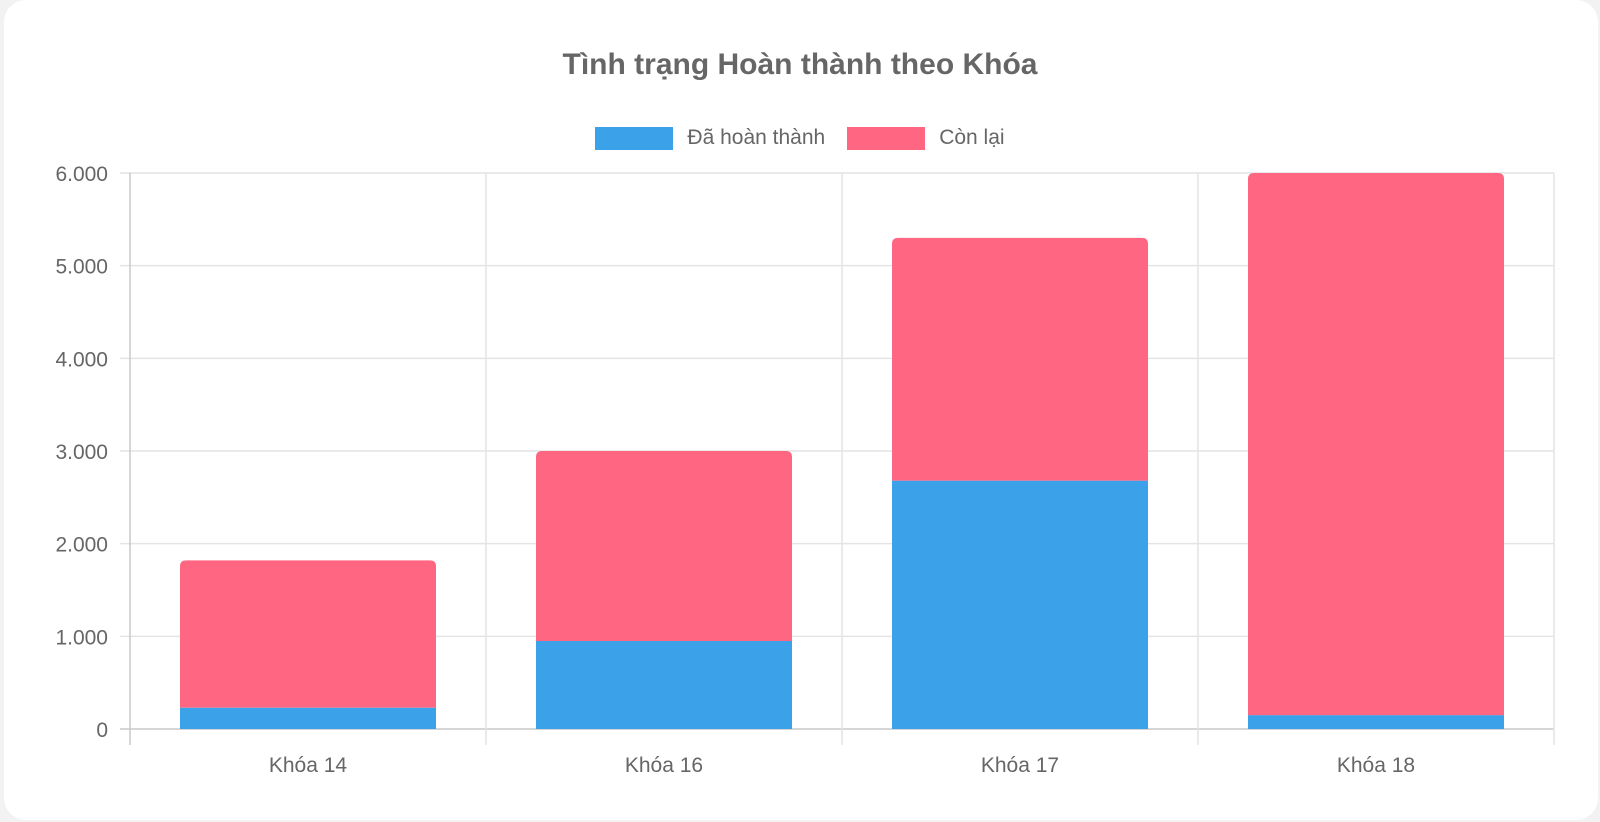  I want to click on chart-title: Tình trạng Hoàn thành theo Khóa, so click(800, 64).